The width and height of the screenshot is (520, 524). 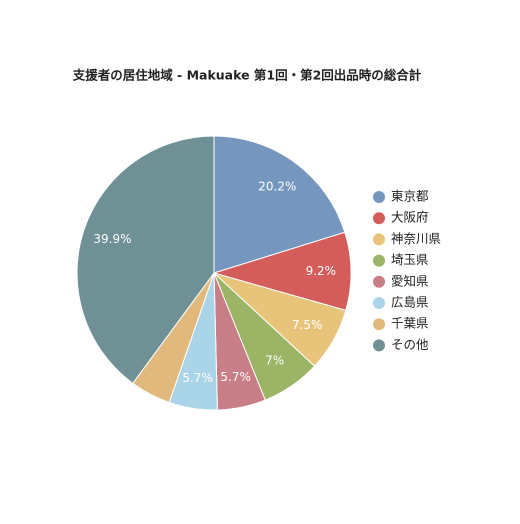 I want to click on data-label: 7%, so click(x=274, y=361).